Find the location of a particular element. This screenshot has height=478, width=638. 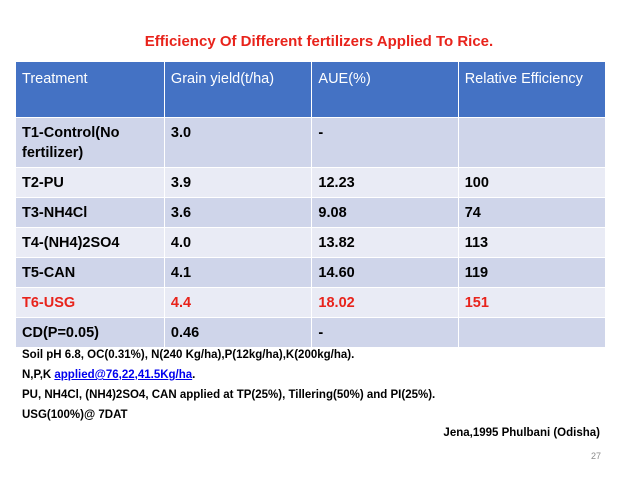

cell-relative-efficiency: 100 is located at coordinates (531, 182).